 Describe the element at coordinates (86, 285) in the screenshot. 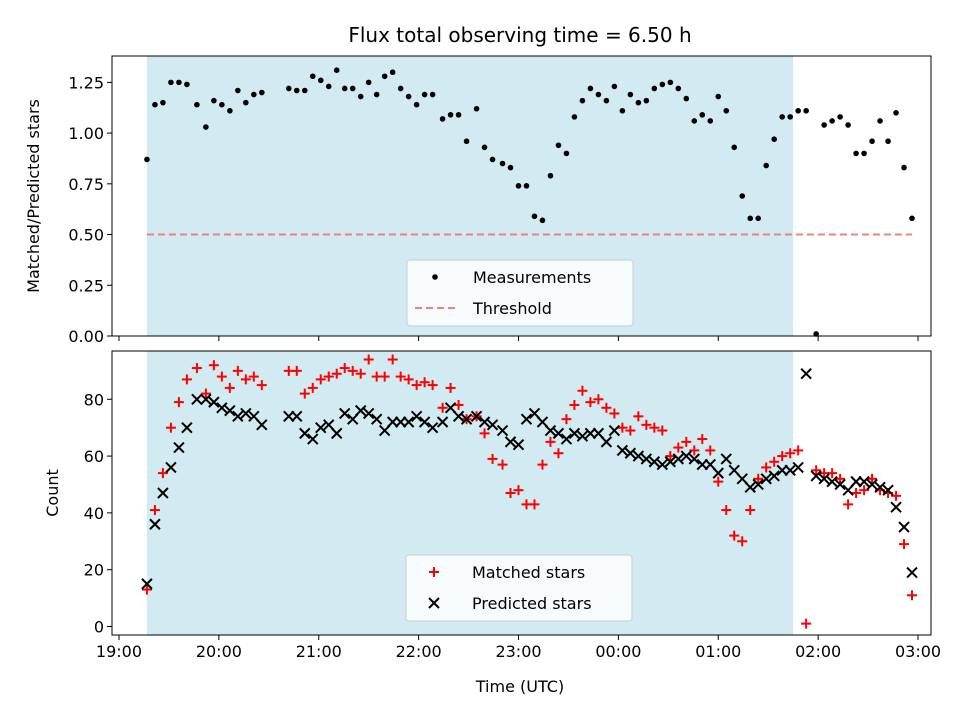

I see `y-tick-label: 0.25` at that location.